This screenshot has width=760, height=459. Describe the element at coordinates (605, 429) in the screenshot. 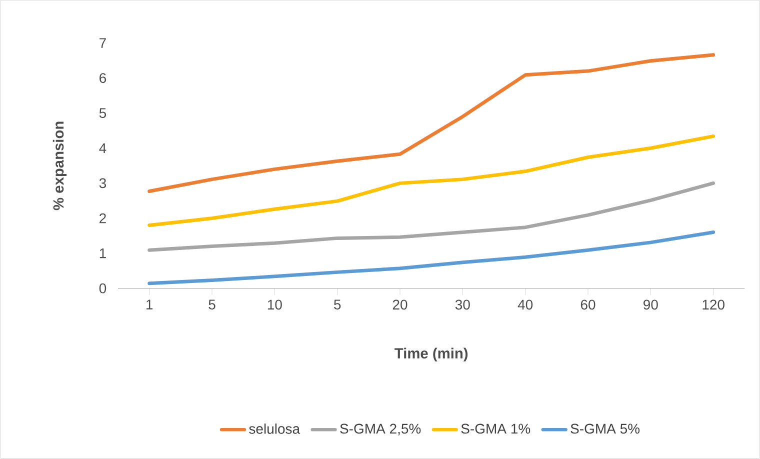

I see `legend-label: S-GMA 5%` at that location.